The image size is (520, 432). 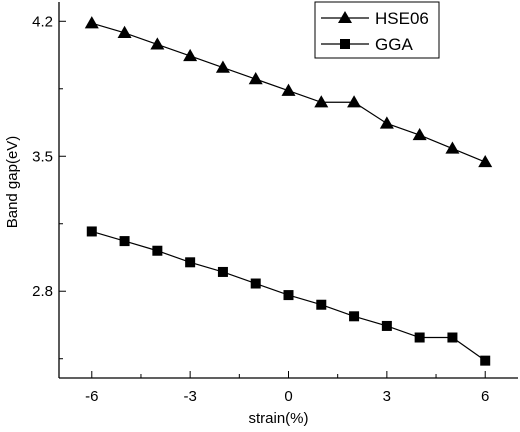 I want to click on y-tick-label: 4.2, so click(x=42, y=21).